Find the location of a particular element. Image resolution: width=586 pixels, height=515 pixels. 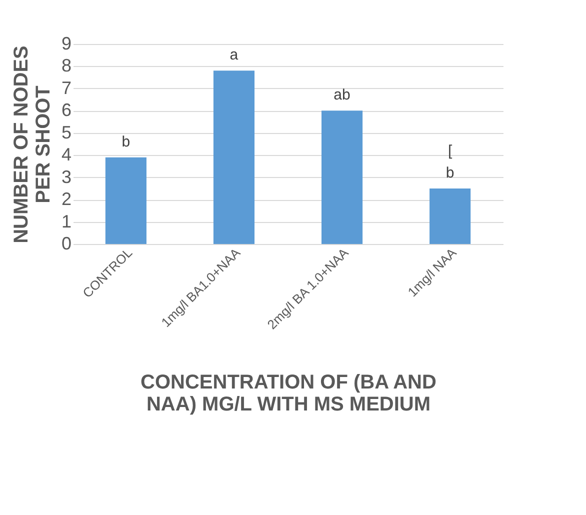

y-tick-label: 0 is located at coordinates (66, 244).